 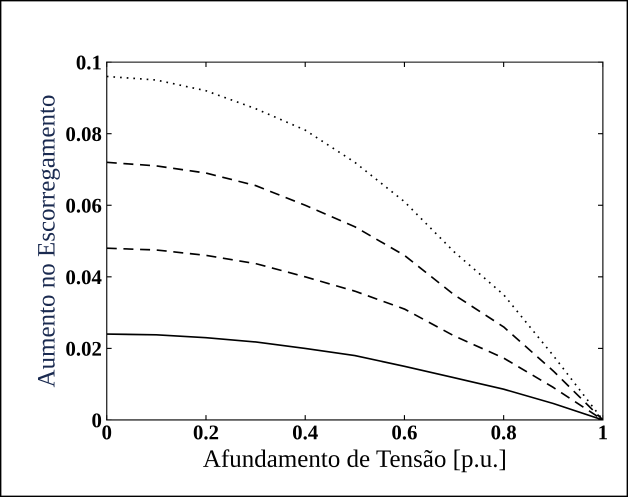 What do you see at coordinates (49, 242) in the screenshot?
I see `y-axis-title: Aumento no Escorregamento` at bounding box center [49, 242].